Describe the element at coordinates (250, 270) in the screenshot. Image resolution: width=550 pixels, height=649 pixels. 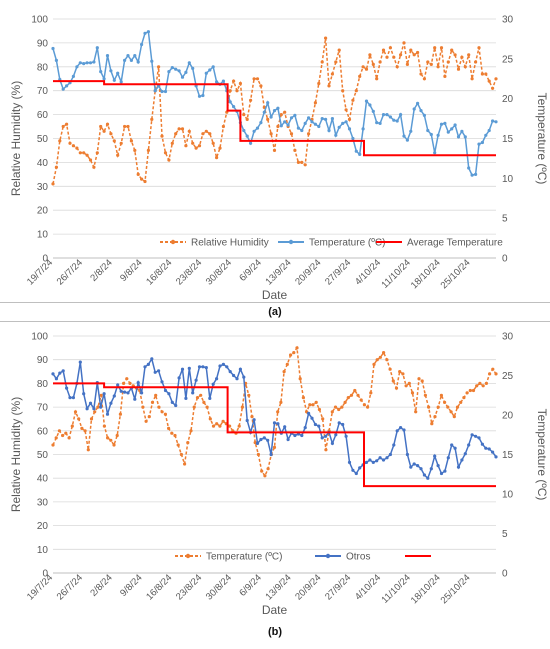
I see `x-tick-label: 6/9/24` at that location.